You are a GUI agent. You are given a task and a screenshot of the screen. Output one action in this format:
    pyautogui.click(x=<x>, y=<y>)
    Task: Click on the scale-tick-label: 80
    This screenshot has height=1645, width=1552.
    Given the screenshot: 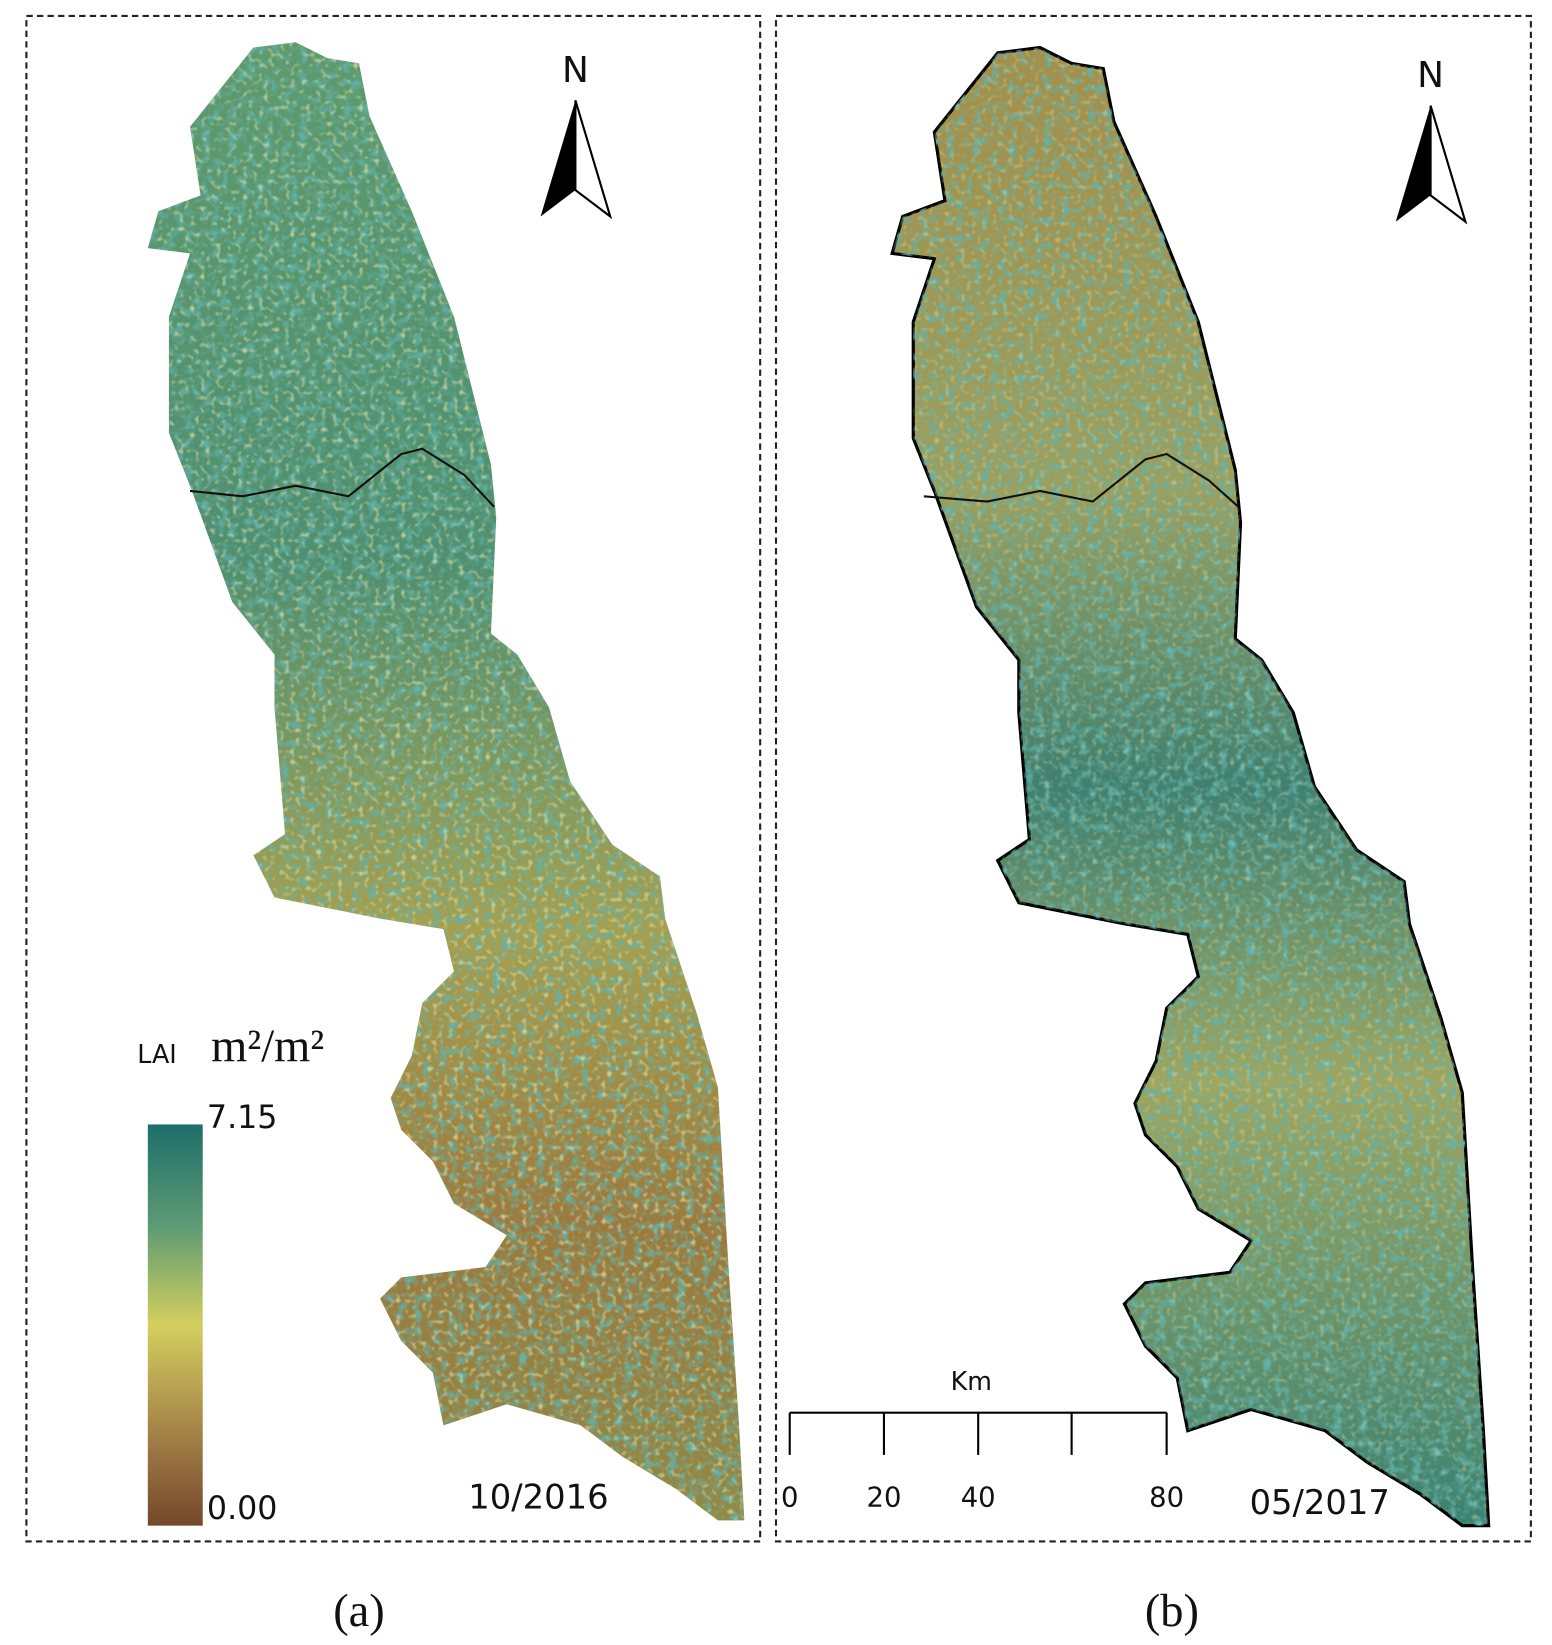 What is the action you would take?
    pyautogui.click(x=1166, y=1498)
    